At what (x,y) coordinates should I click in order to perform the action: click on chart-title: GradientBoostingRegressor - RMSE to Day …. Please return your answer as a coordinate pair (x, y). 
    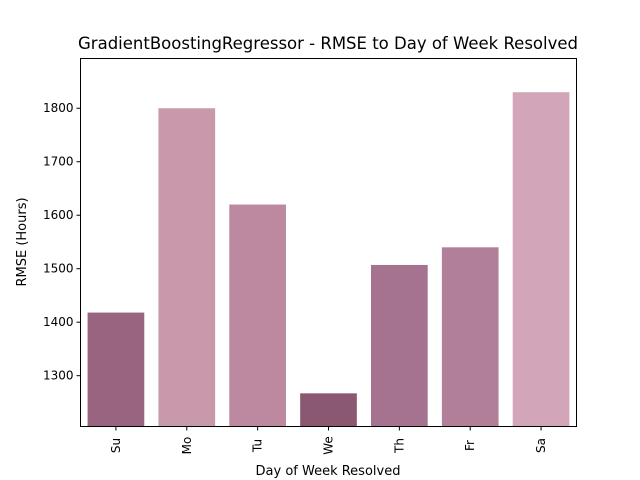
    Looking at the image, I should click on (328, 43).